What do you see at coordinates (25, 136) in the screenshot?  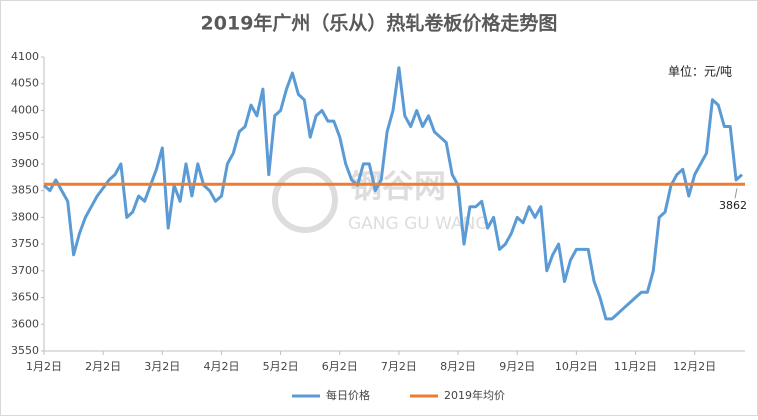 I see `y-tick-label: 3950` at bounding box center [25, 136].